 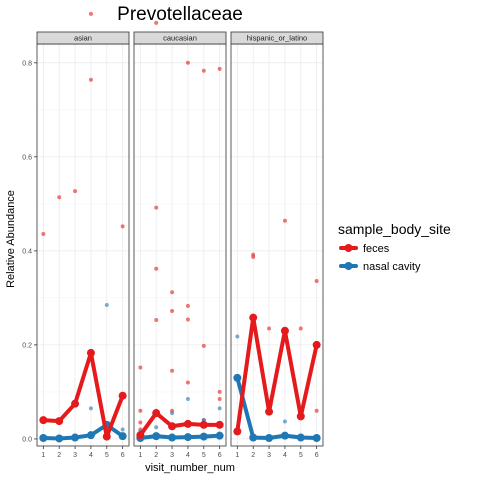 What do you see at coordinates (380, 258) in the screenshot?
I see `legend-keys: feces nasal cavity` at bounding box center [380, 258].